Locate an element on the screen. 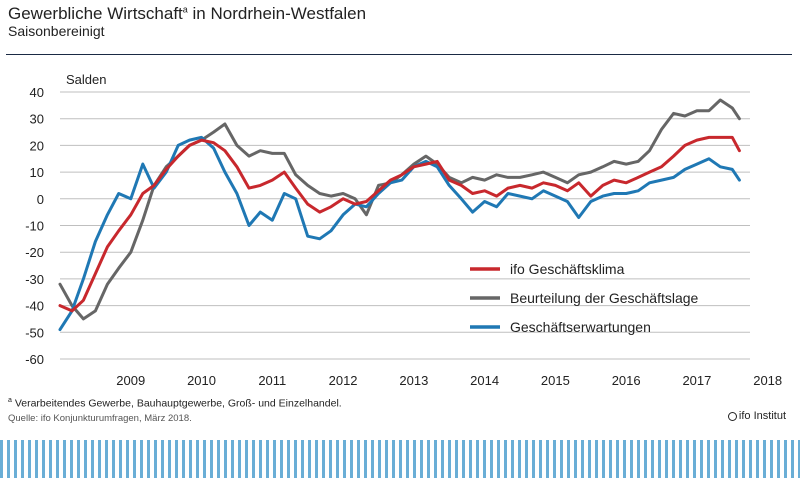 The image size is (800, 478). header-divider is located at coordinates (399, 54).